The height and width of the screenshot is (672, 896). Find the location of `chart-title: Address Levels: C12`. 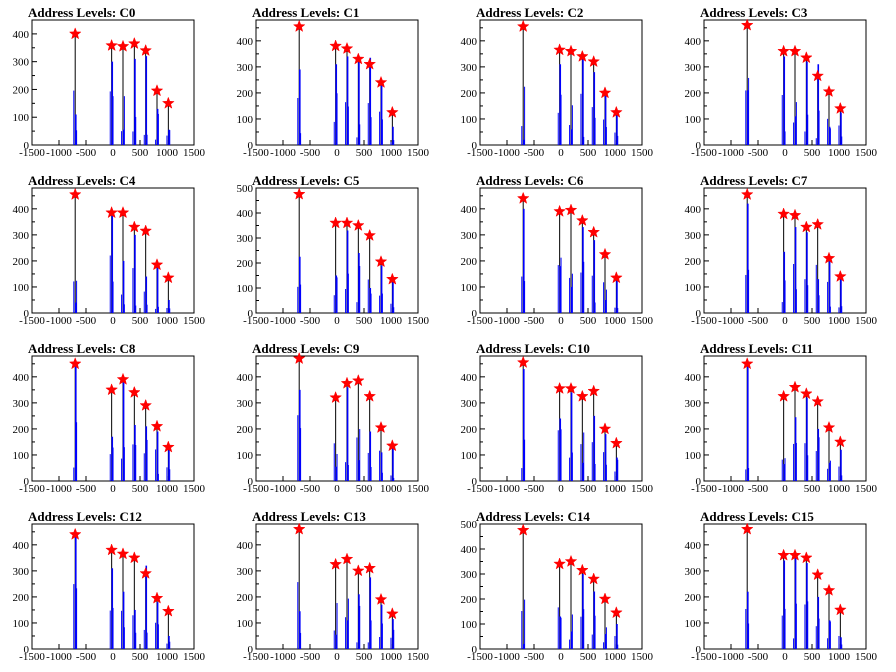

chart-title: Address Levels: C12 is located at coordinates (85, 516).